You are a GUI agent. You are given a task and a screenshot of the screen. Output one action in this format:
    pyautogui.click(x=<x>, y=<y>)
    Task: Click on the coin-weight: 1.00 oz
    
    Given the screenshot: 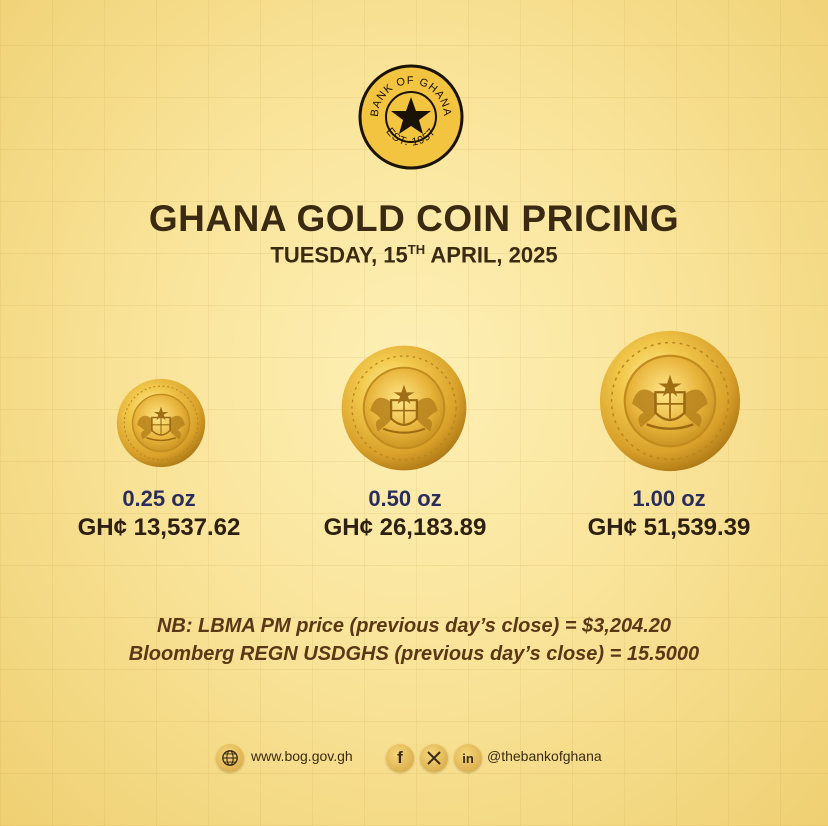 What is the action you would take?
    pyautogui.click(x=669, y=498)
    